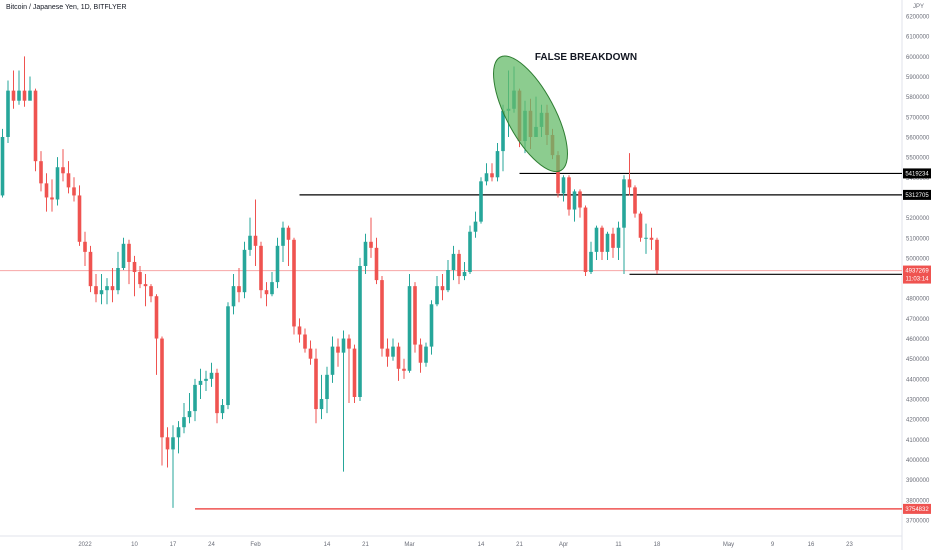  Describe the element at coordinates (918, 179) in the screenshot. I see `price-tick-label: 5400000` at that location.